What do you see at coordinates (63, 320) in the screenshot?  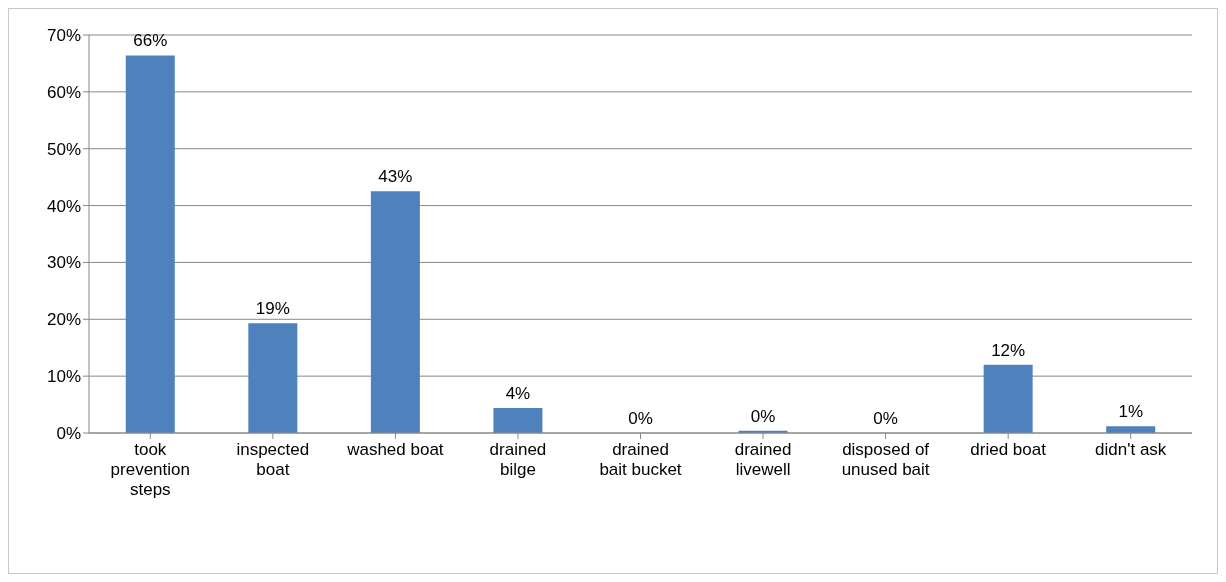 I see `y-tick-label: 20%` at bounding box center [63, 320].